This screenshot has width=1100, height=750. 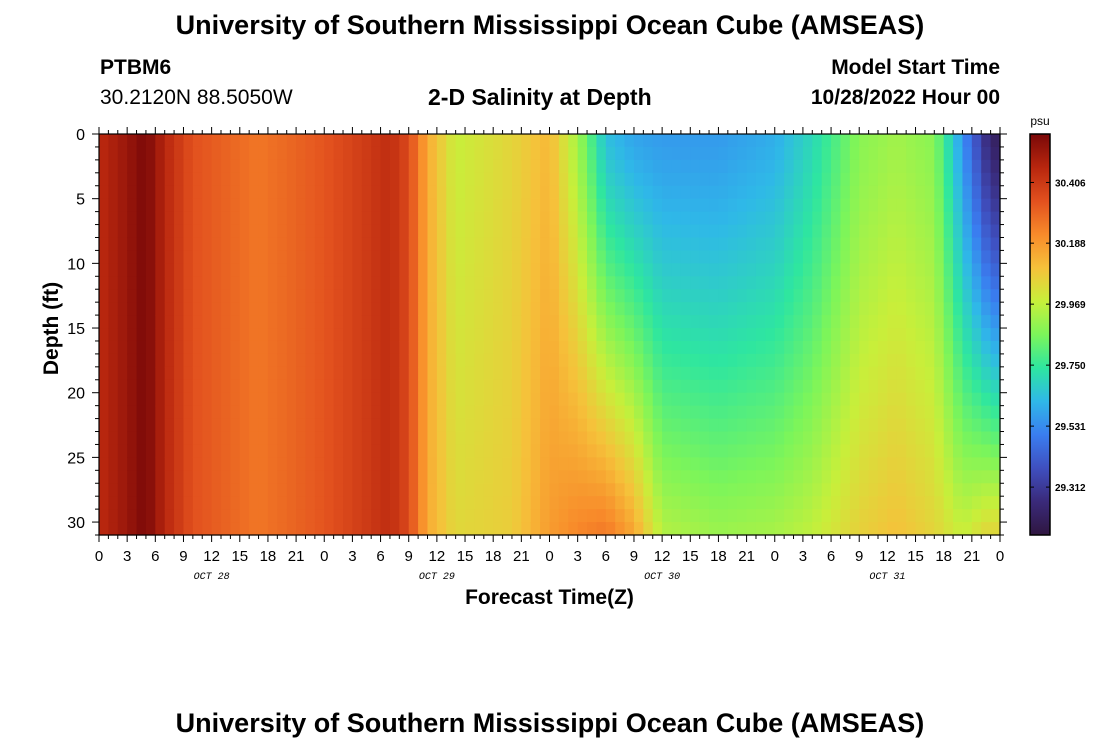 What do you see at coordinates (831, 556) in the screenshot?
I see `x-tick-label: 6` at bounding box center [831, 556].